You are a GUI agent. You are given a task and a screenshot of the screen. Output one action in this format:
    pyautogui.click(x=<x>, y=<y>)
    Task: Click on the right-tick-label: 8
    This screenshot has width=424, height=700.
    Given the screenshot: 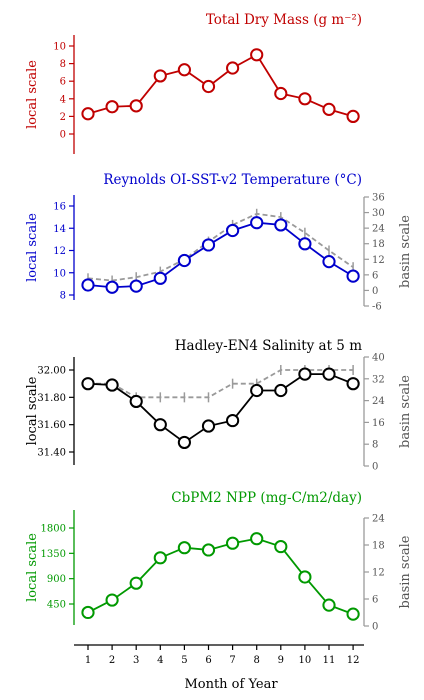 What is the action you would take?
    pyautogui.click(x=375, y=445)
    